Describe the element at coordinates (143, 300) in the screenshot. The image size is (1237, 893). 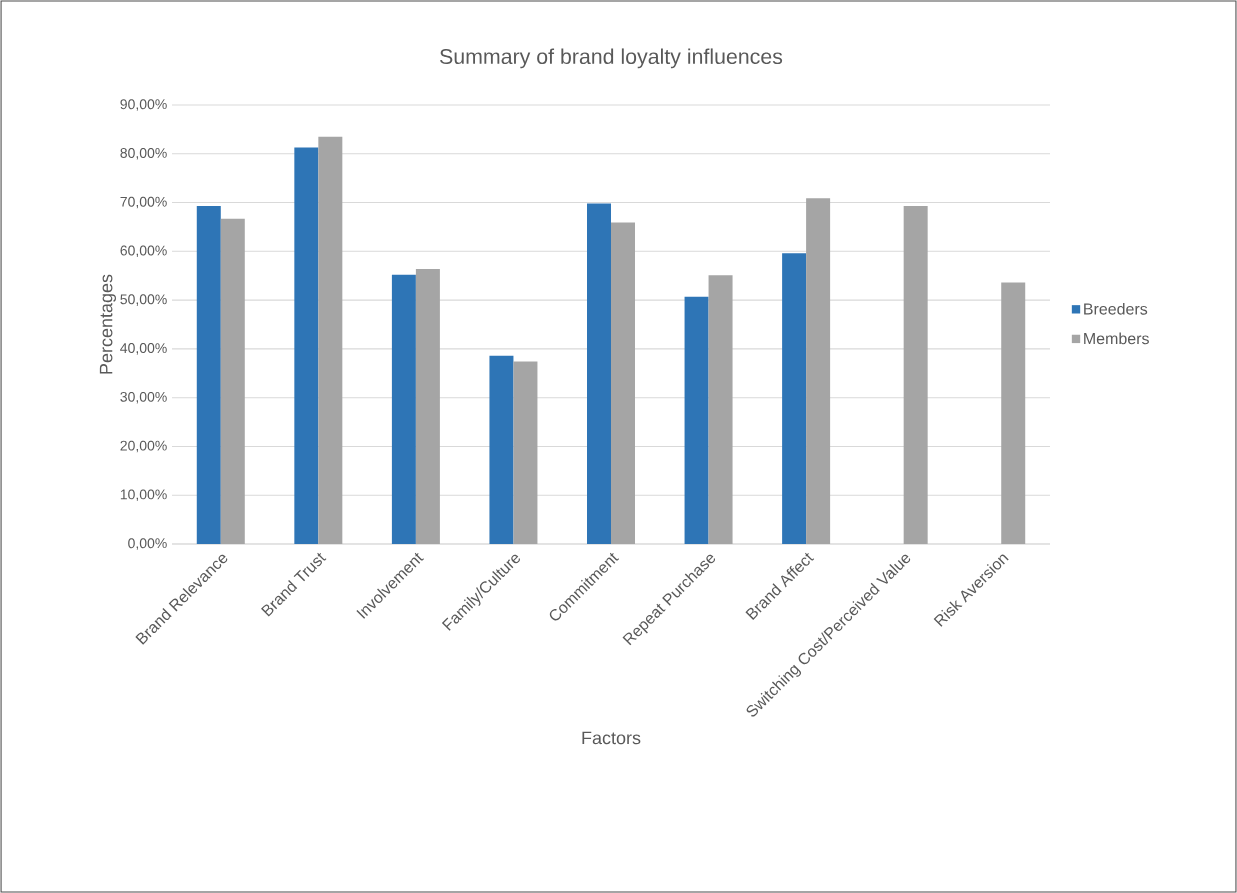
I see `y-tick-label: 50,00%` at that location.